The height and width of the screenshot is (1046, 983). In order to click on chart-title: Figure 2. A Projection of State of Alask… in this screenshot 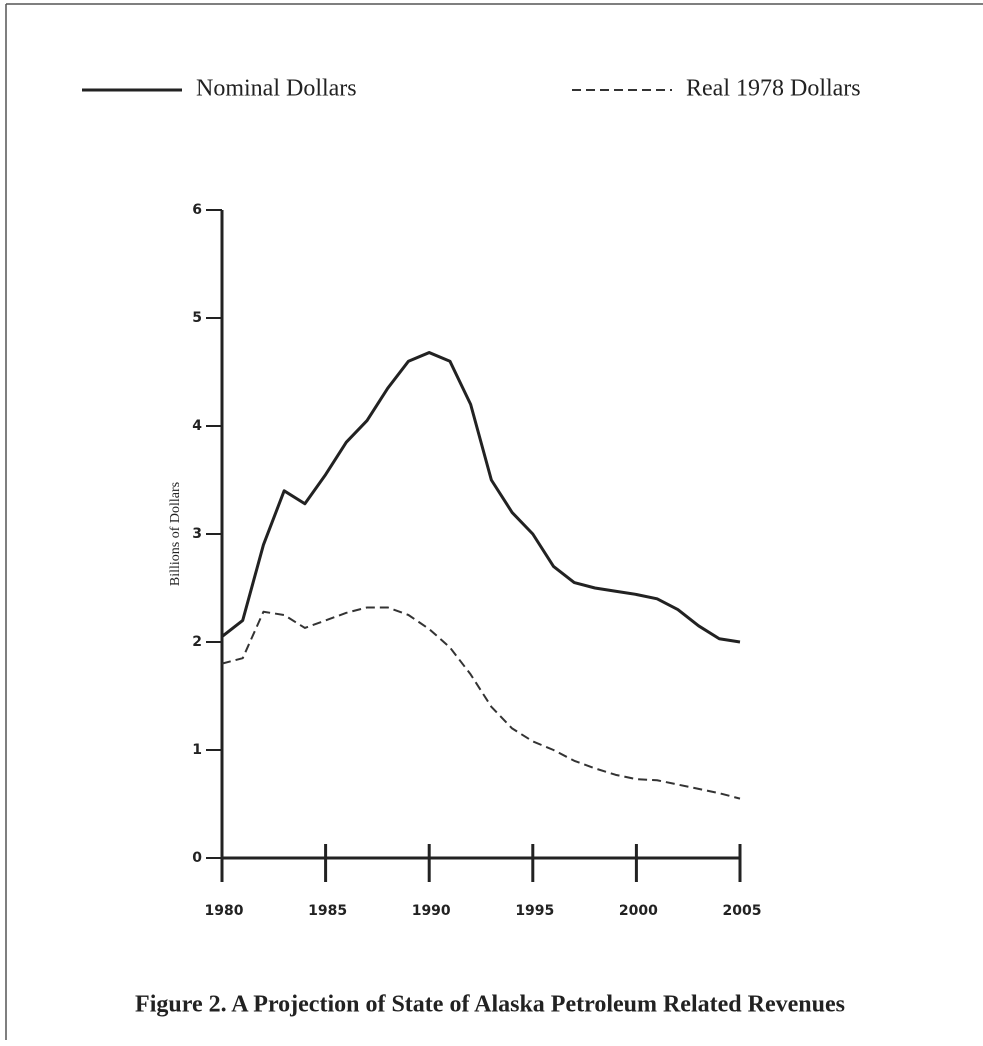, I will do `click(490, 1005)`.